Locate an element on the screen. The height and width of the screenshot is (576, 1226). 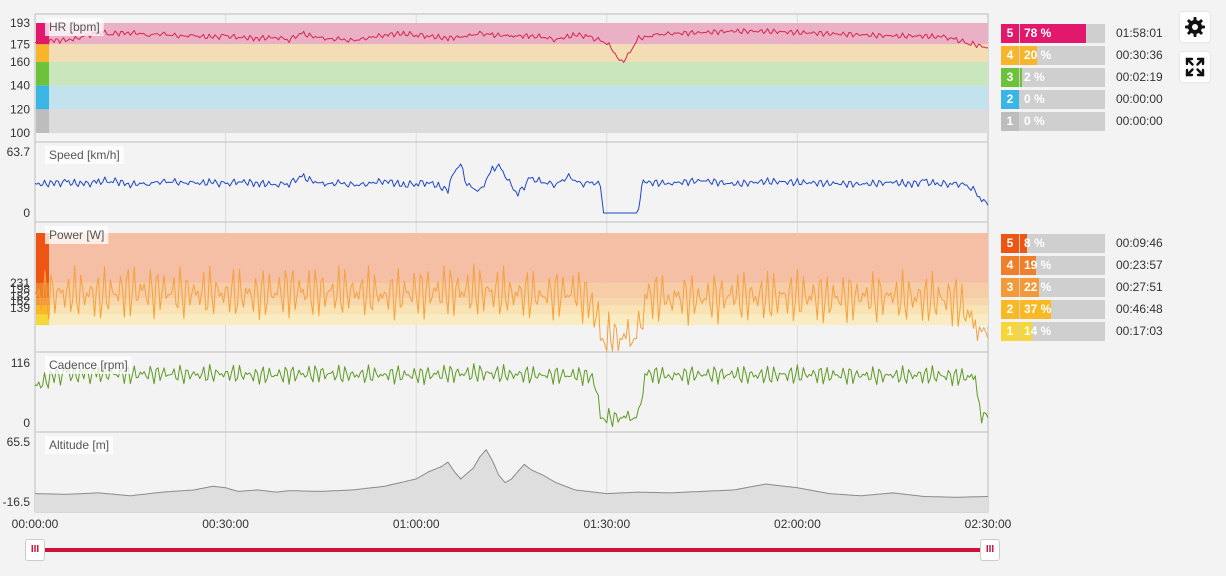
panel-frame is located at coordinates (511, 182).